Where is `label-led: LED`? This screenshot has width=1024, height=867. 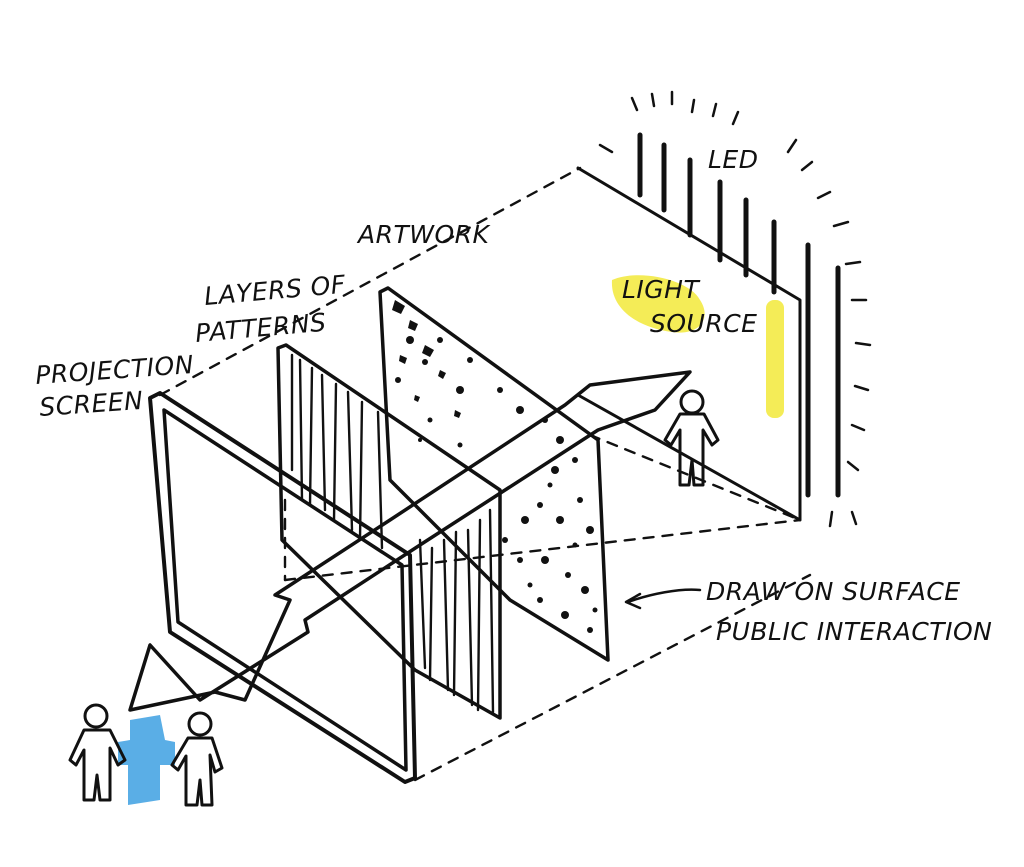 label-led: LED is located at coordinates (733, 159).